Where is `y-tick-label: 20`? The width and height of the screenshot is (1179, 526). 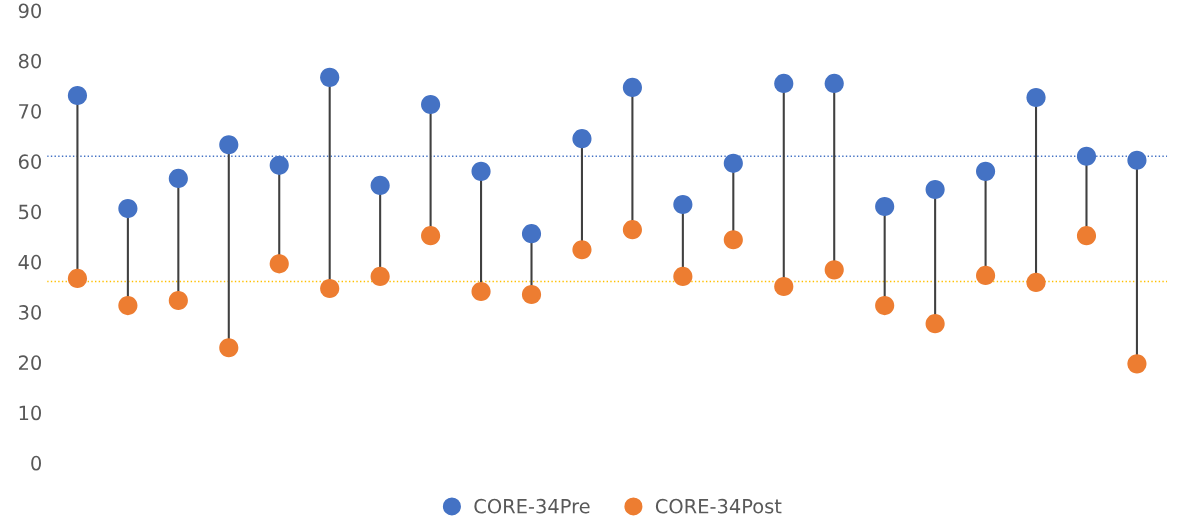 y-tick-label: 20 is located at coordinates (30, 363).